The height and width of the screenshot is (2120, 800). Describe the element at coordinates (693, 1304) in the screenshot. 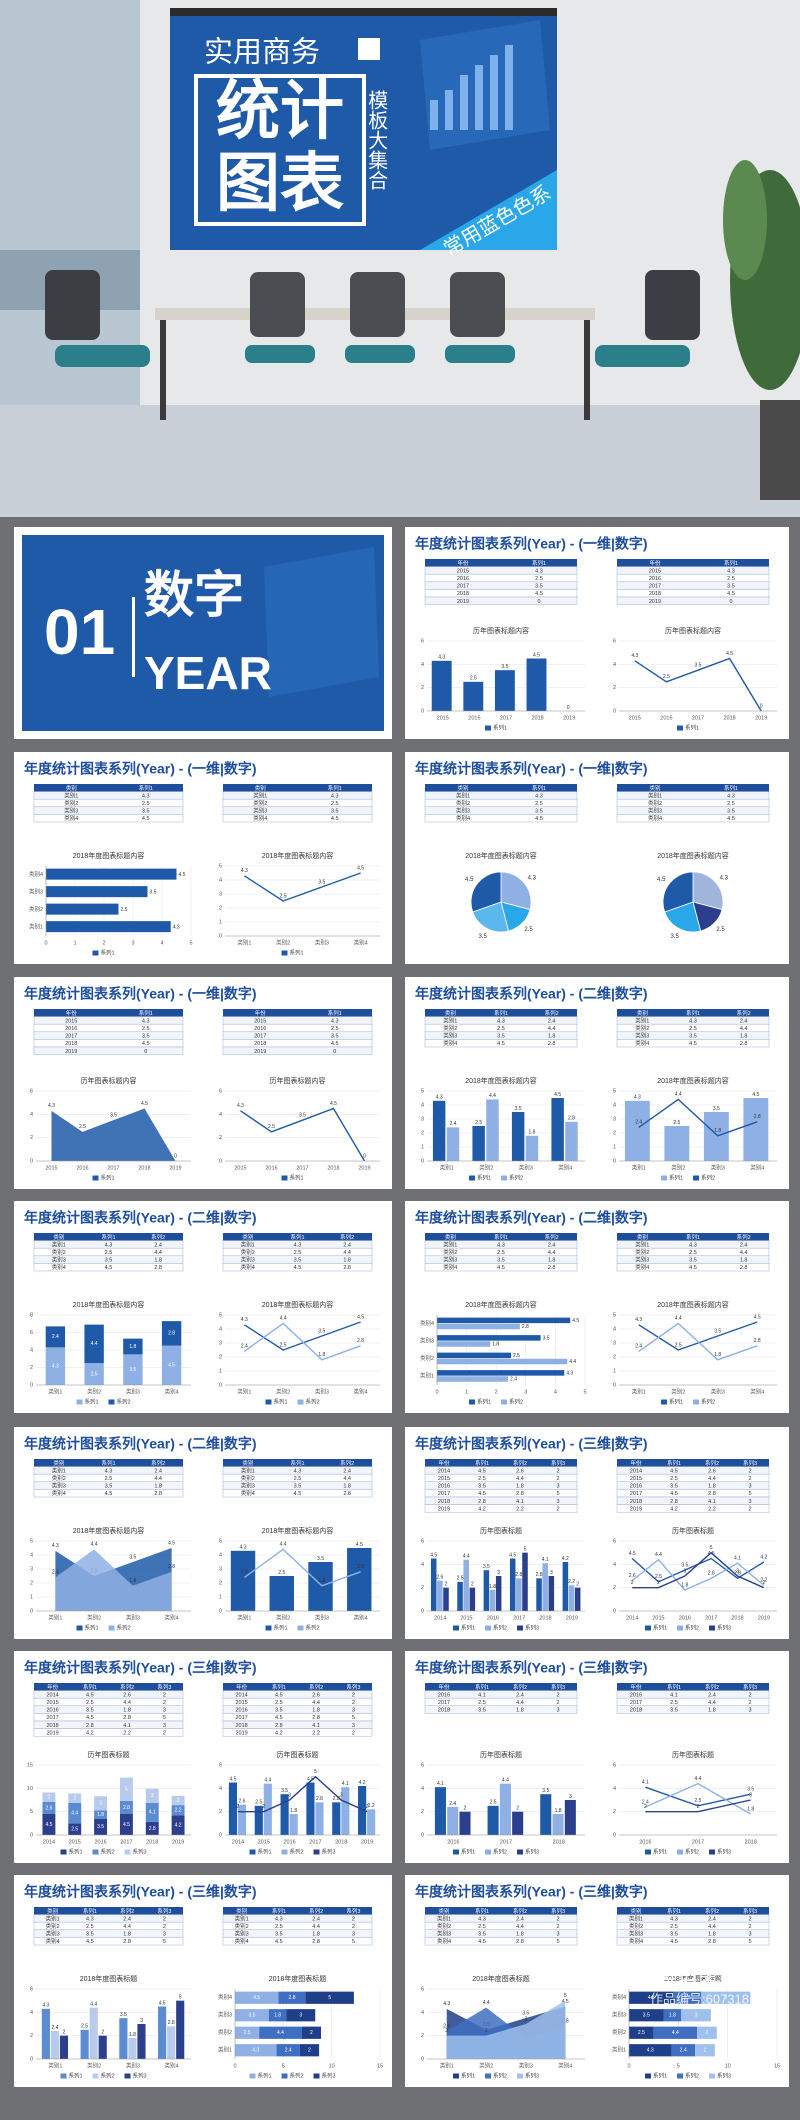

I see `chart-title: 2018年度图表标题内容` at that location.